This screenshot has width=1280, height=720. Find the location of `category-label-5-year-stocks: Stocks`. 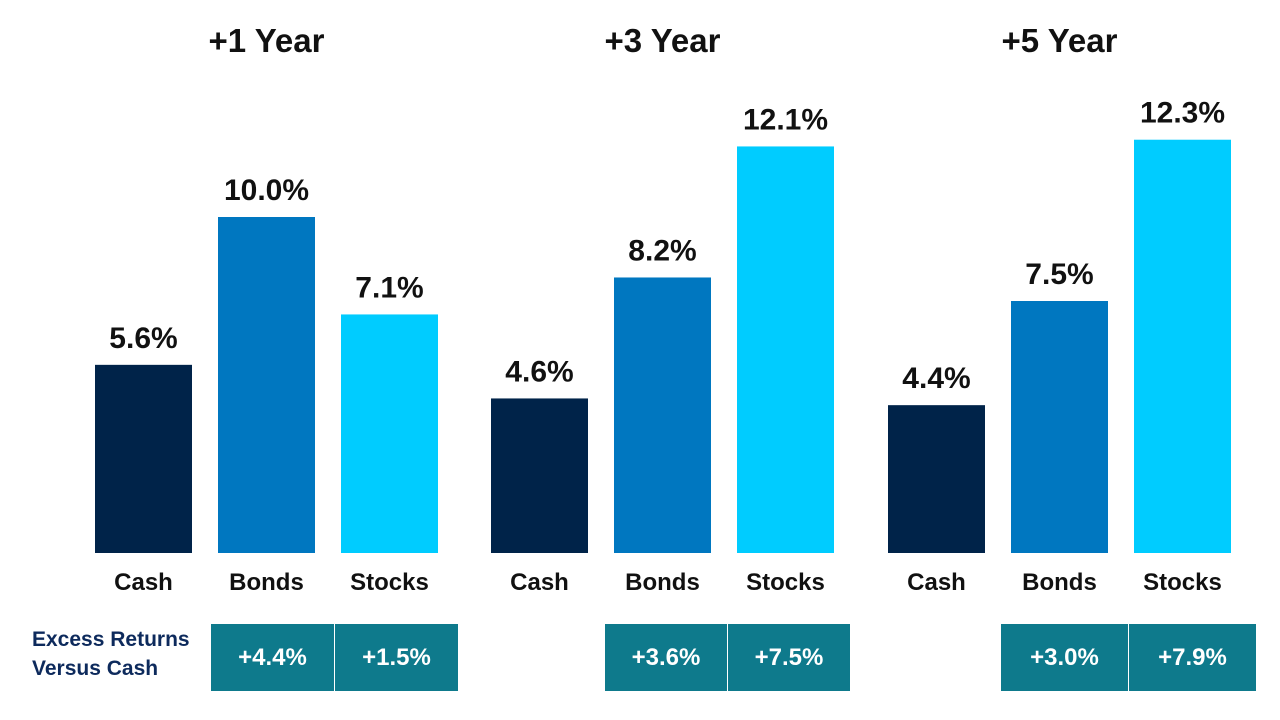

category-label-5-year-stocks: Stocks is located at coordinates (1182, 582).